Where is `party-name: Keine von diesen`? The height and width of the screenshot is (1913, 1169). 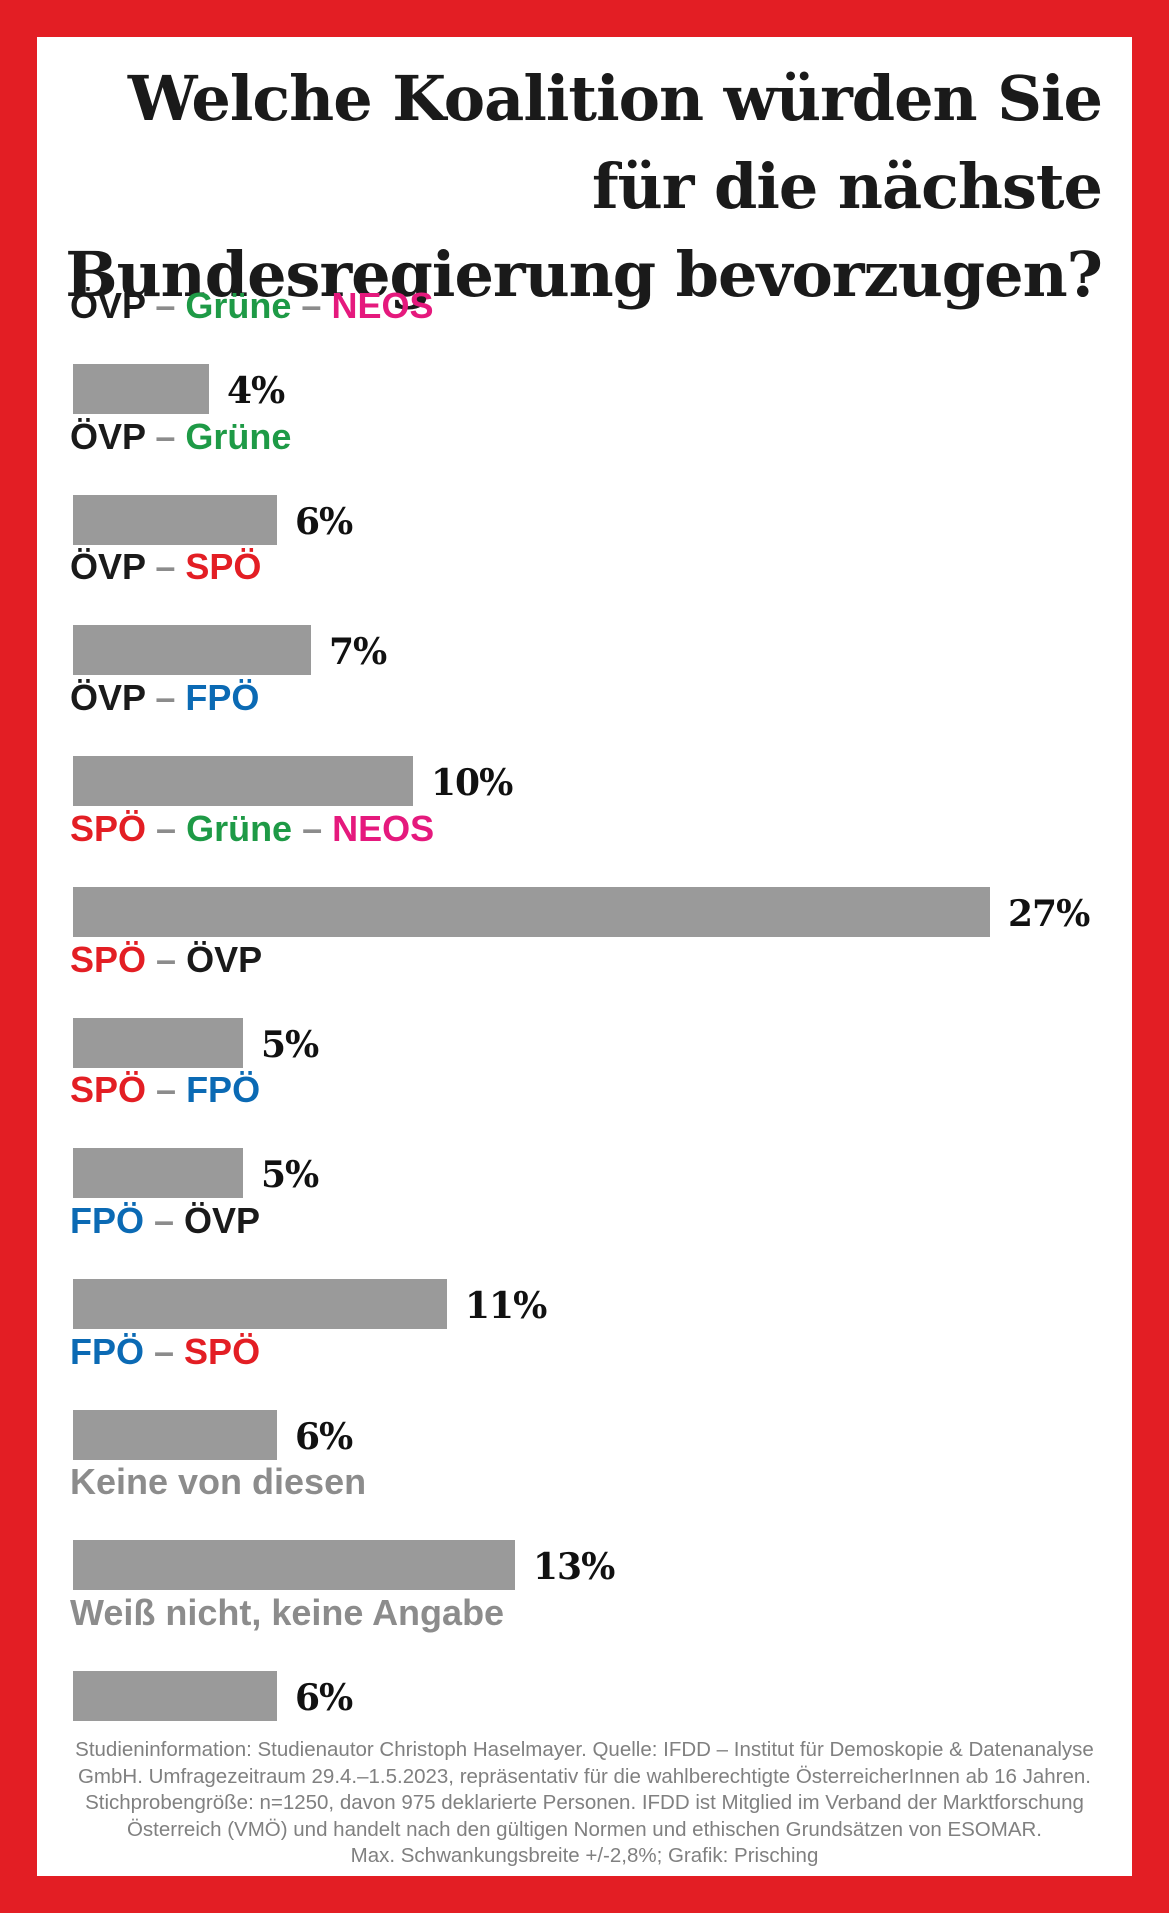
party-name: Keine von diesen is located at coordinates (218, 1482).